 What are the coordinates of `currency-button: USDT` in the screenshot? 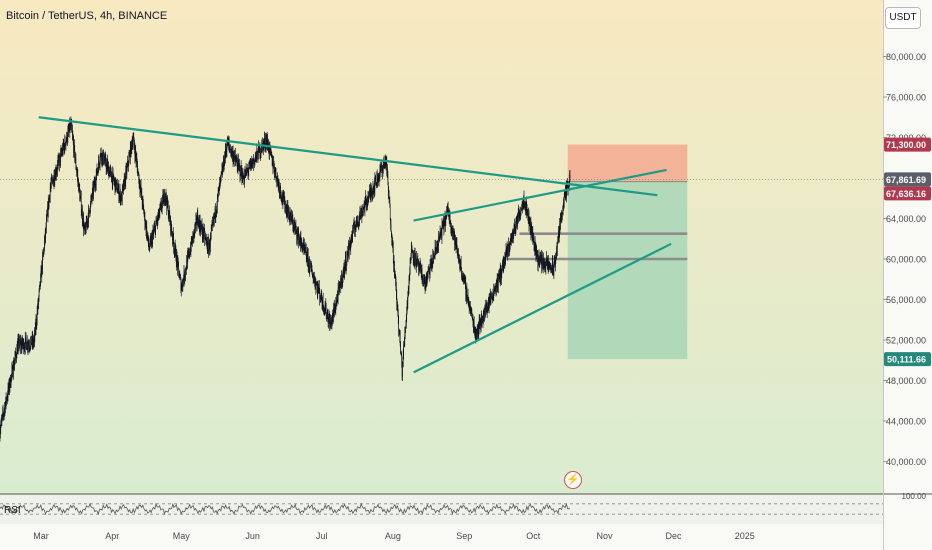 It's located at (903, 18).